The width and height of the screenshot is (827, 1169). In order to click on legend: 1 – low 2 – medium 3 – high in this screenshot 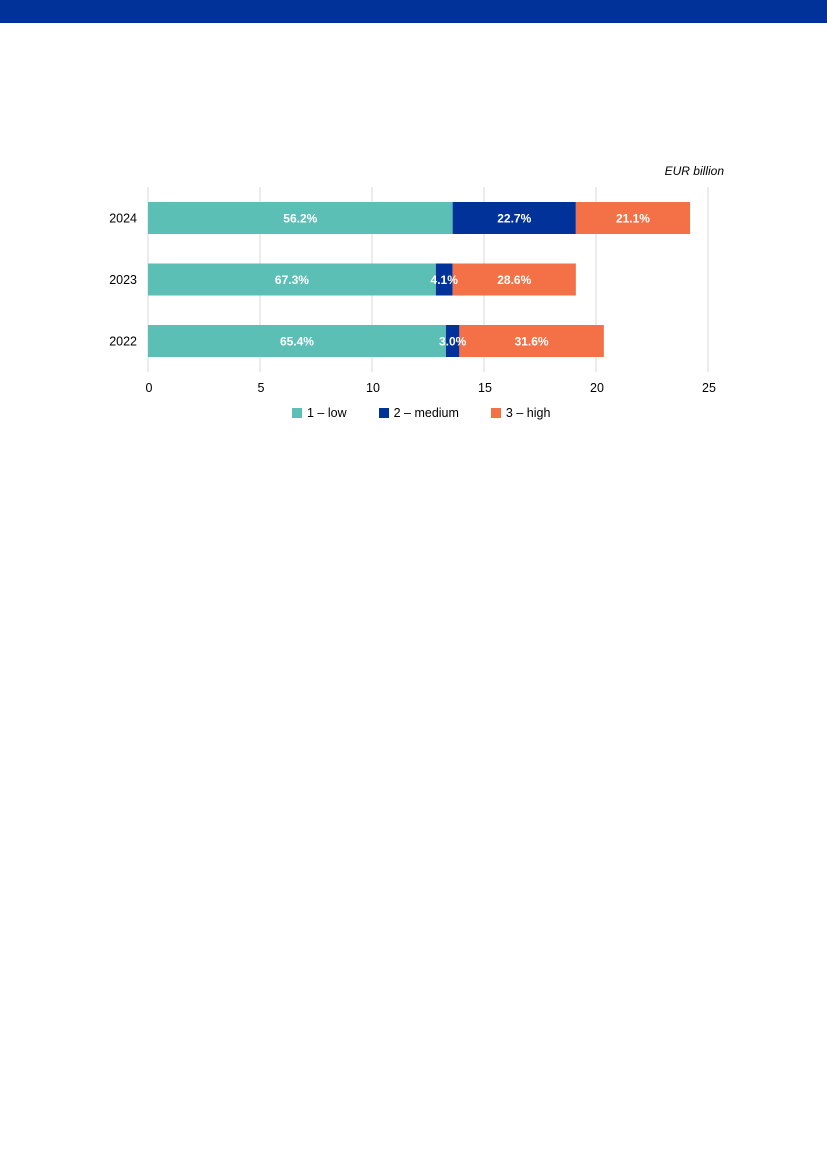, I will do `click(421, 413)`.